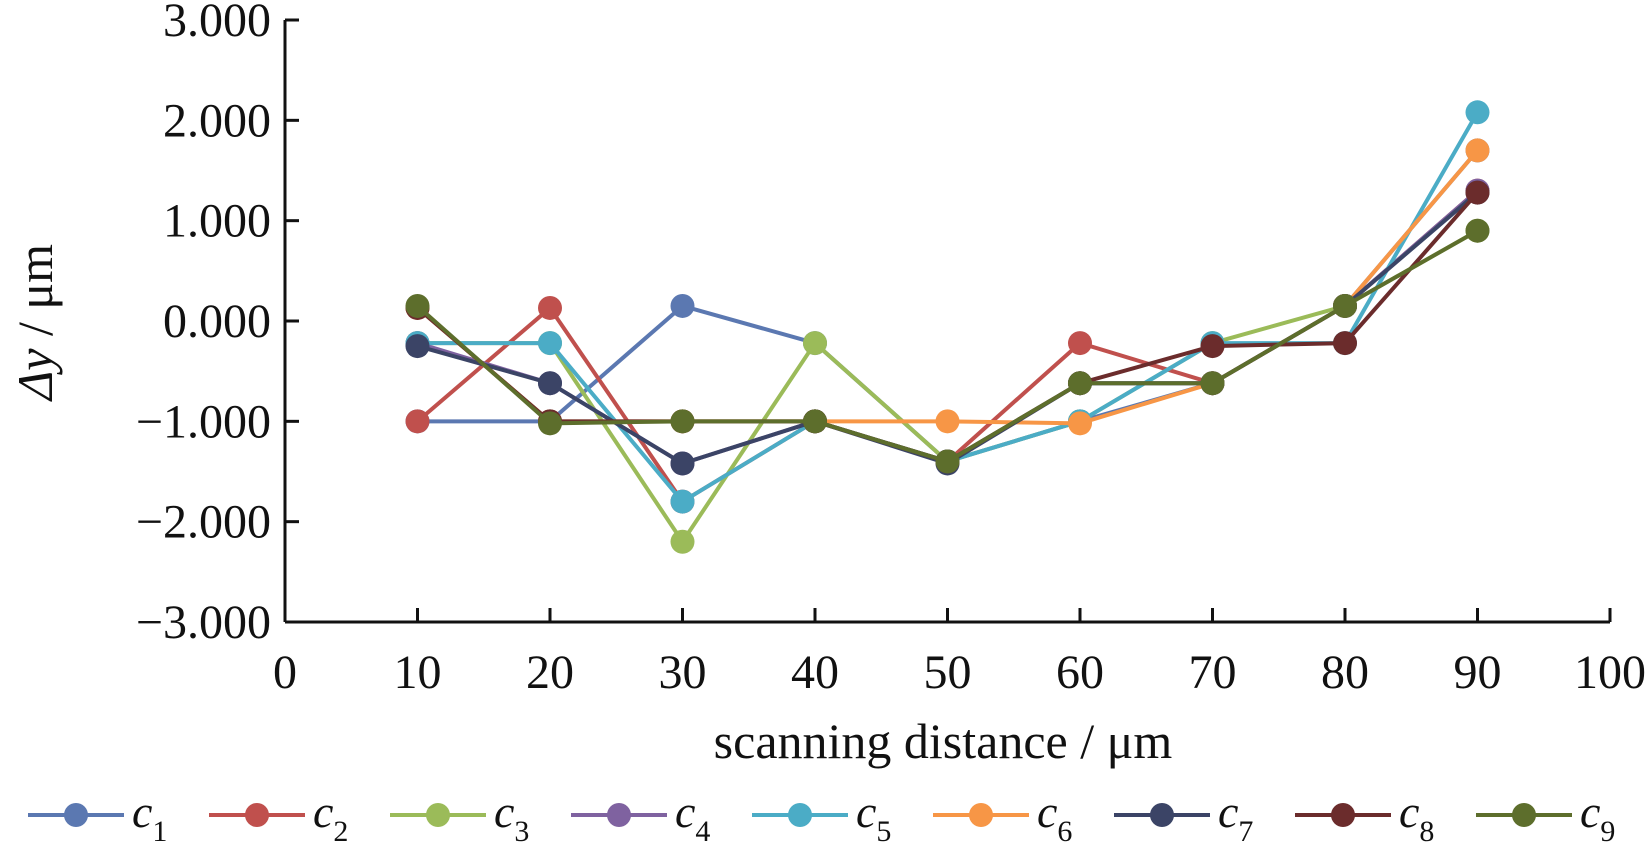 The image size is (1651, 851). Describe the element at coordinates (203, 522) in the screenshot. I see `y-tick-label: −2.000` at that location.